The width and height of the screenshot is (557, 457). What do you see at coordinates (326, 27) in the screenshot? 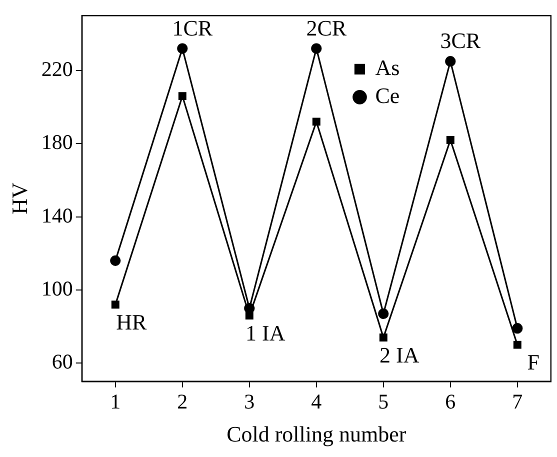
I see `annotation: 2CR` at bounding box center [326, 27].